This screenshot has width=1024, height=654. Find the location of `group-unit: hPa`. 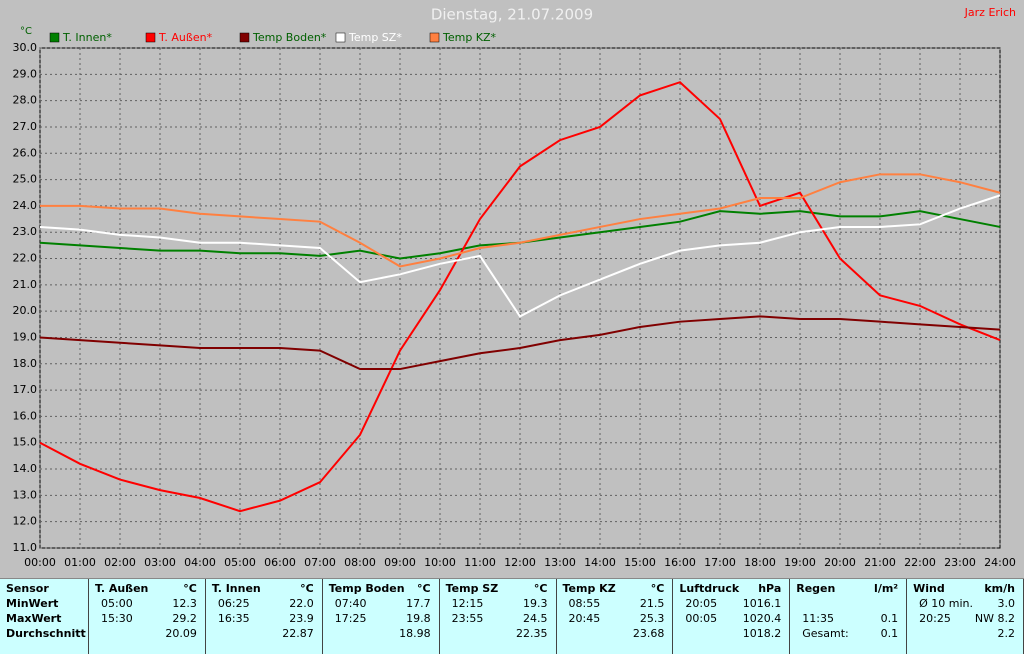

group-unit: hPa is located at coordinates (770, 588).